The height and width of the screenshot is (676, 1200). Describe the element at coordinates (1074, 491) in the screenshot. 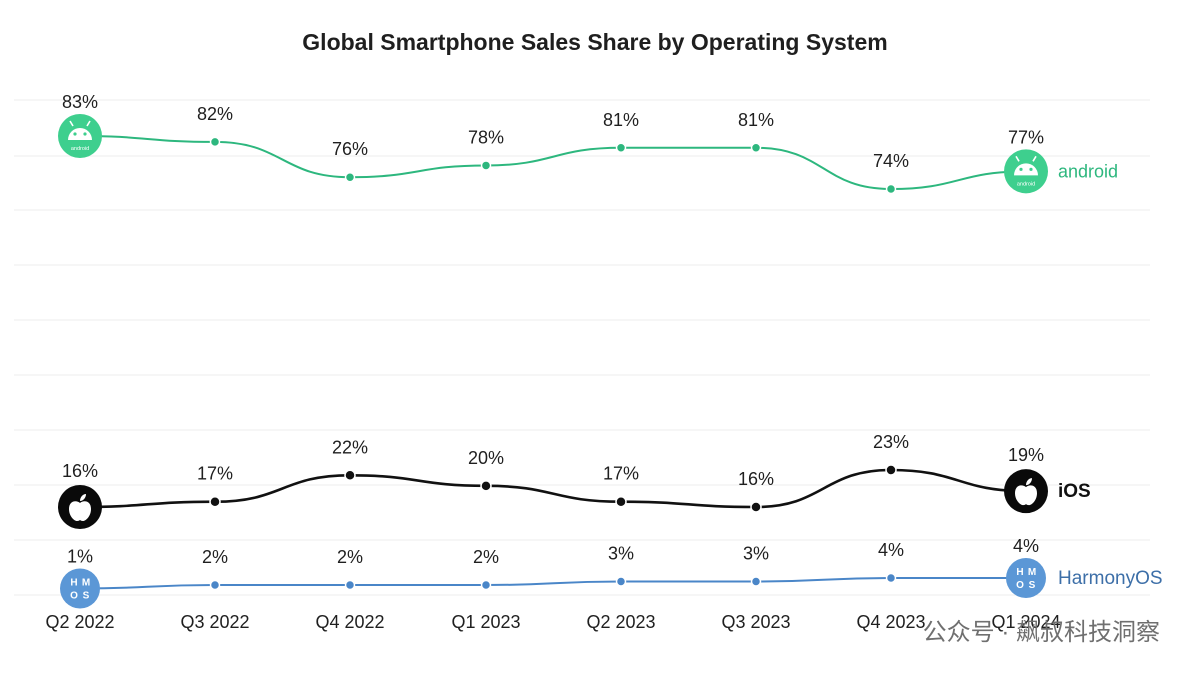

I see `legend-label-ios: iOS` at that location.